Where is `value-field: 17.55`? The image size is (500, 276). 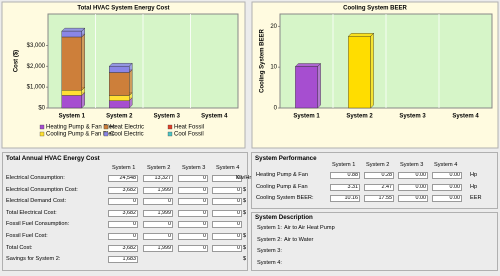 value-field: 17.55 is located at coordinates (379, 198).